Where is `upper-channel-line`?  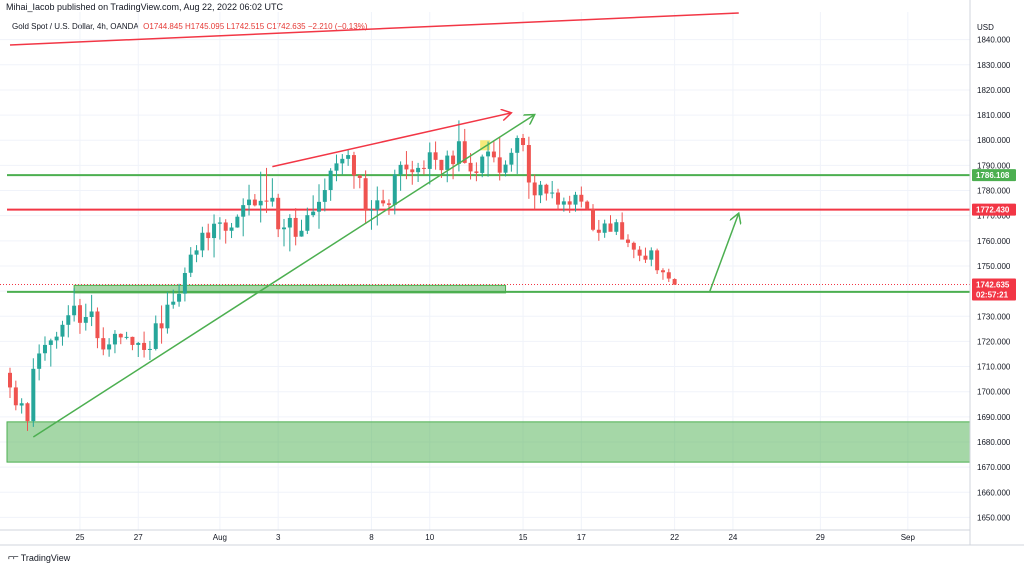
upper-channel-line is located at coordinates (374, 29).